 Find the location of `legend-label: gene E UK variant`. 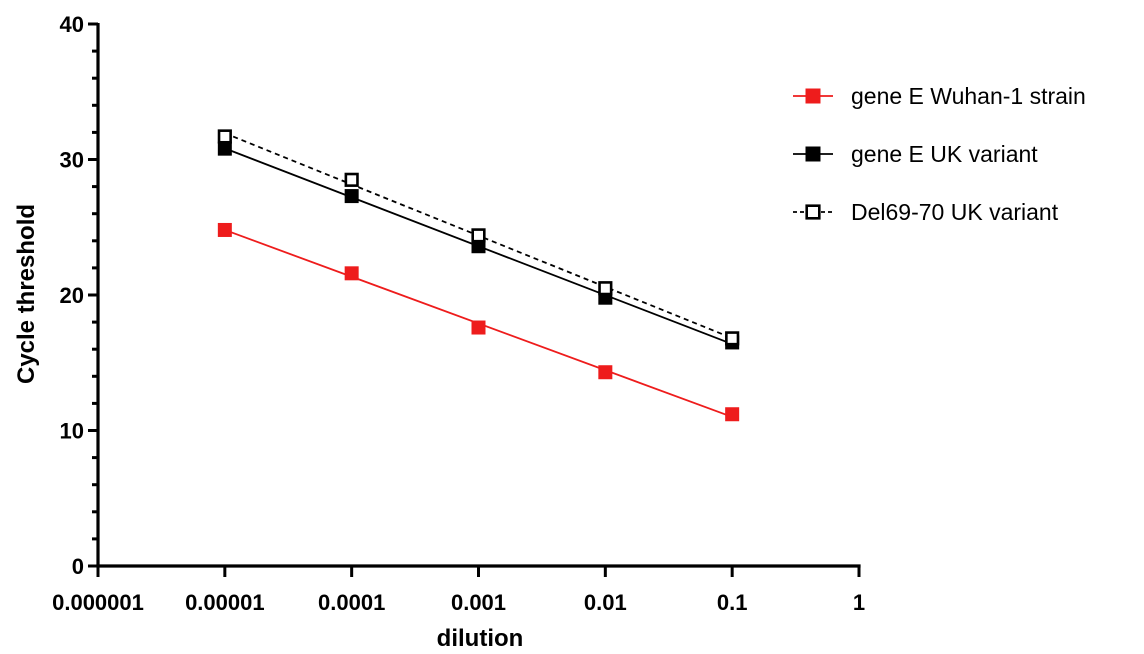

legend-label: gene E UK variant is located at coordinates (944, 154).